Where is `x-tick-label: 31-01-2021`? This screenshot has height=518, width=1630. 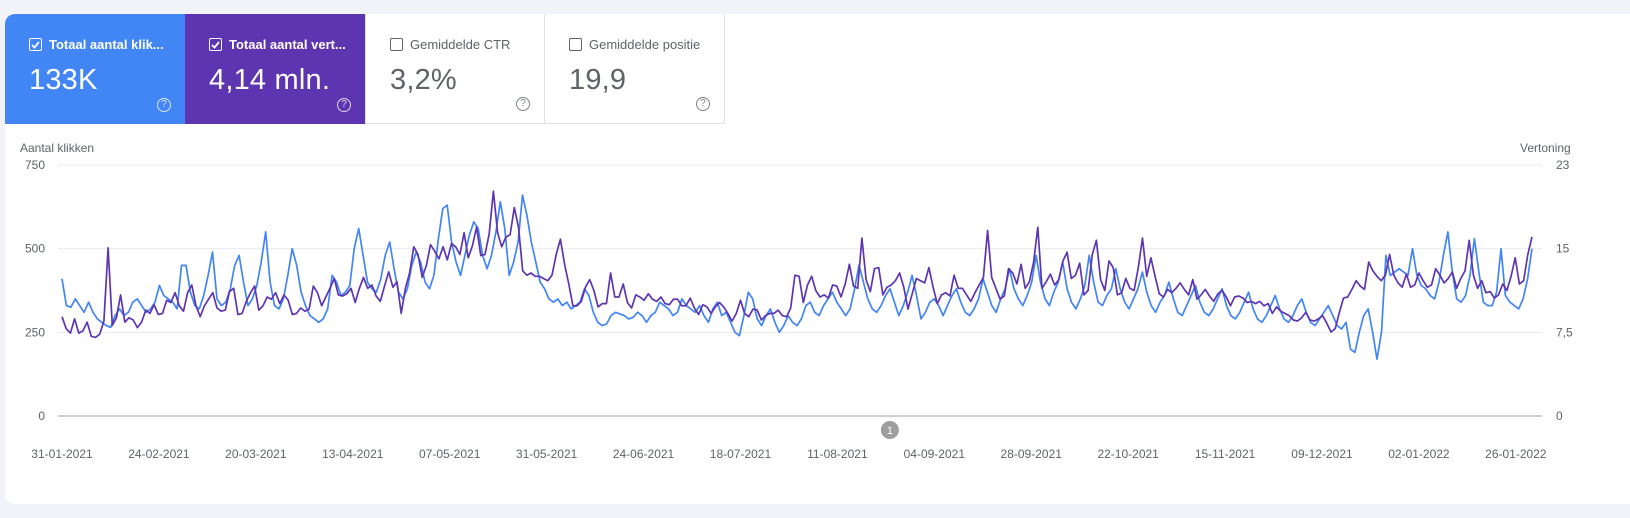 x-tick-label: 31-01-2021 is located at coordinates (62, 454).